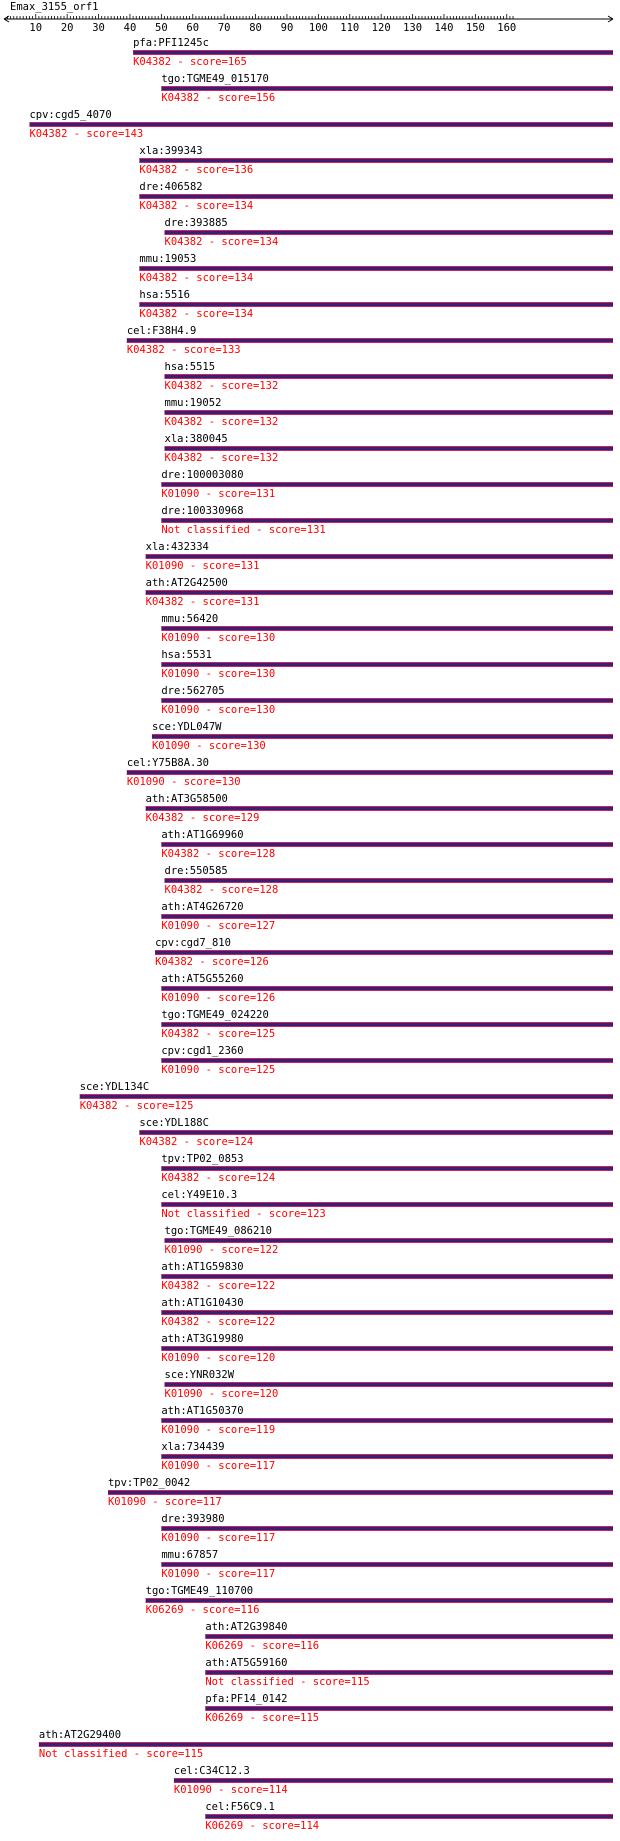 The height and width of the screenshot is (1841, 620). What do you see at coordinates (287, 1682) in the screenshot?
I see `hit-annotation: Not classified - score=115` at bounding box center [287, 1682].